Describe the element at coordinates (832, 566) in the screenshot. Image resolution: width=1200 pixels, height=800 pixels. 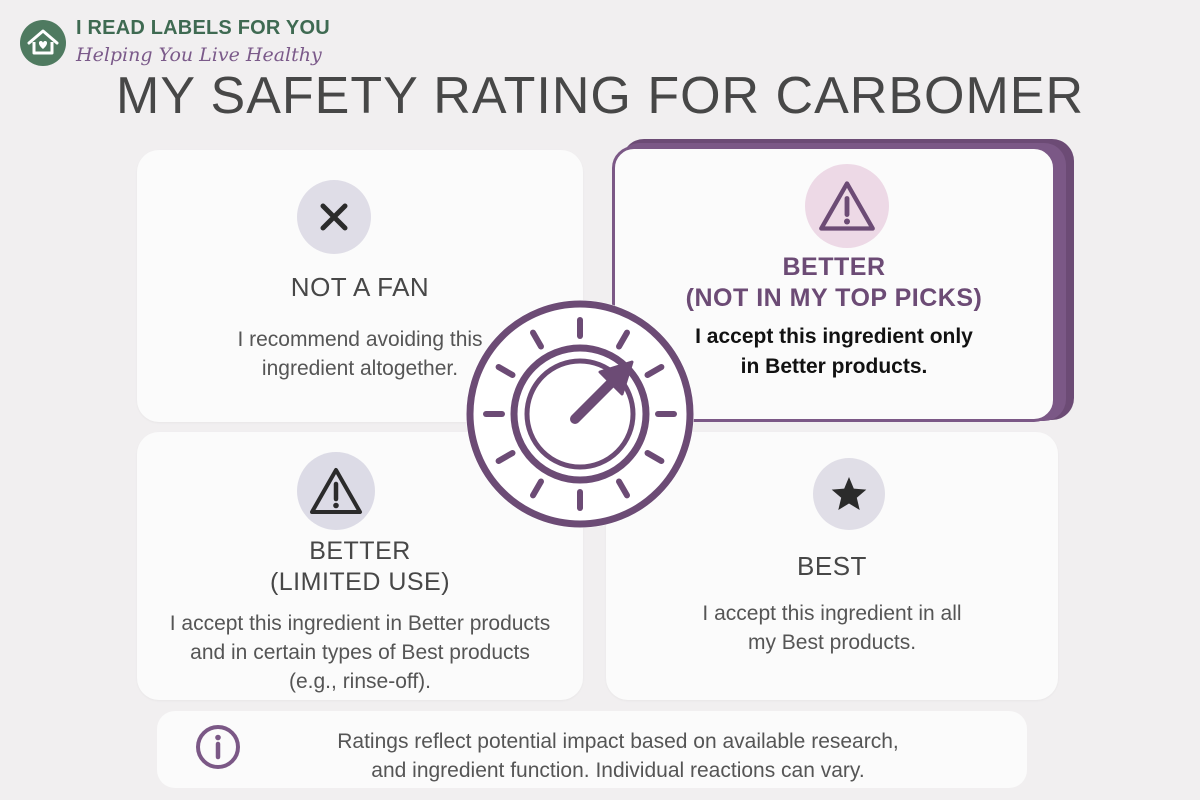
I see `best-heading: BEST` at that location.